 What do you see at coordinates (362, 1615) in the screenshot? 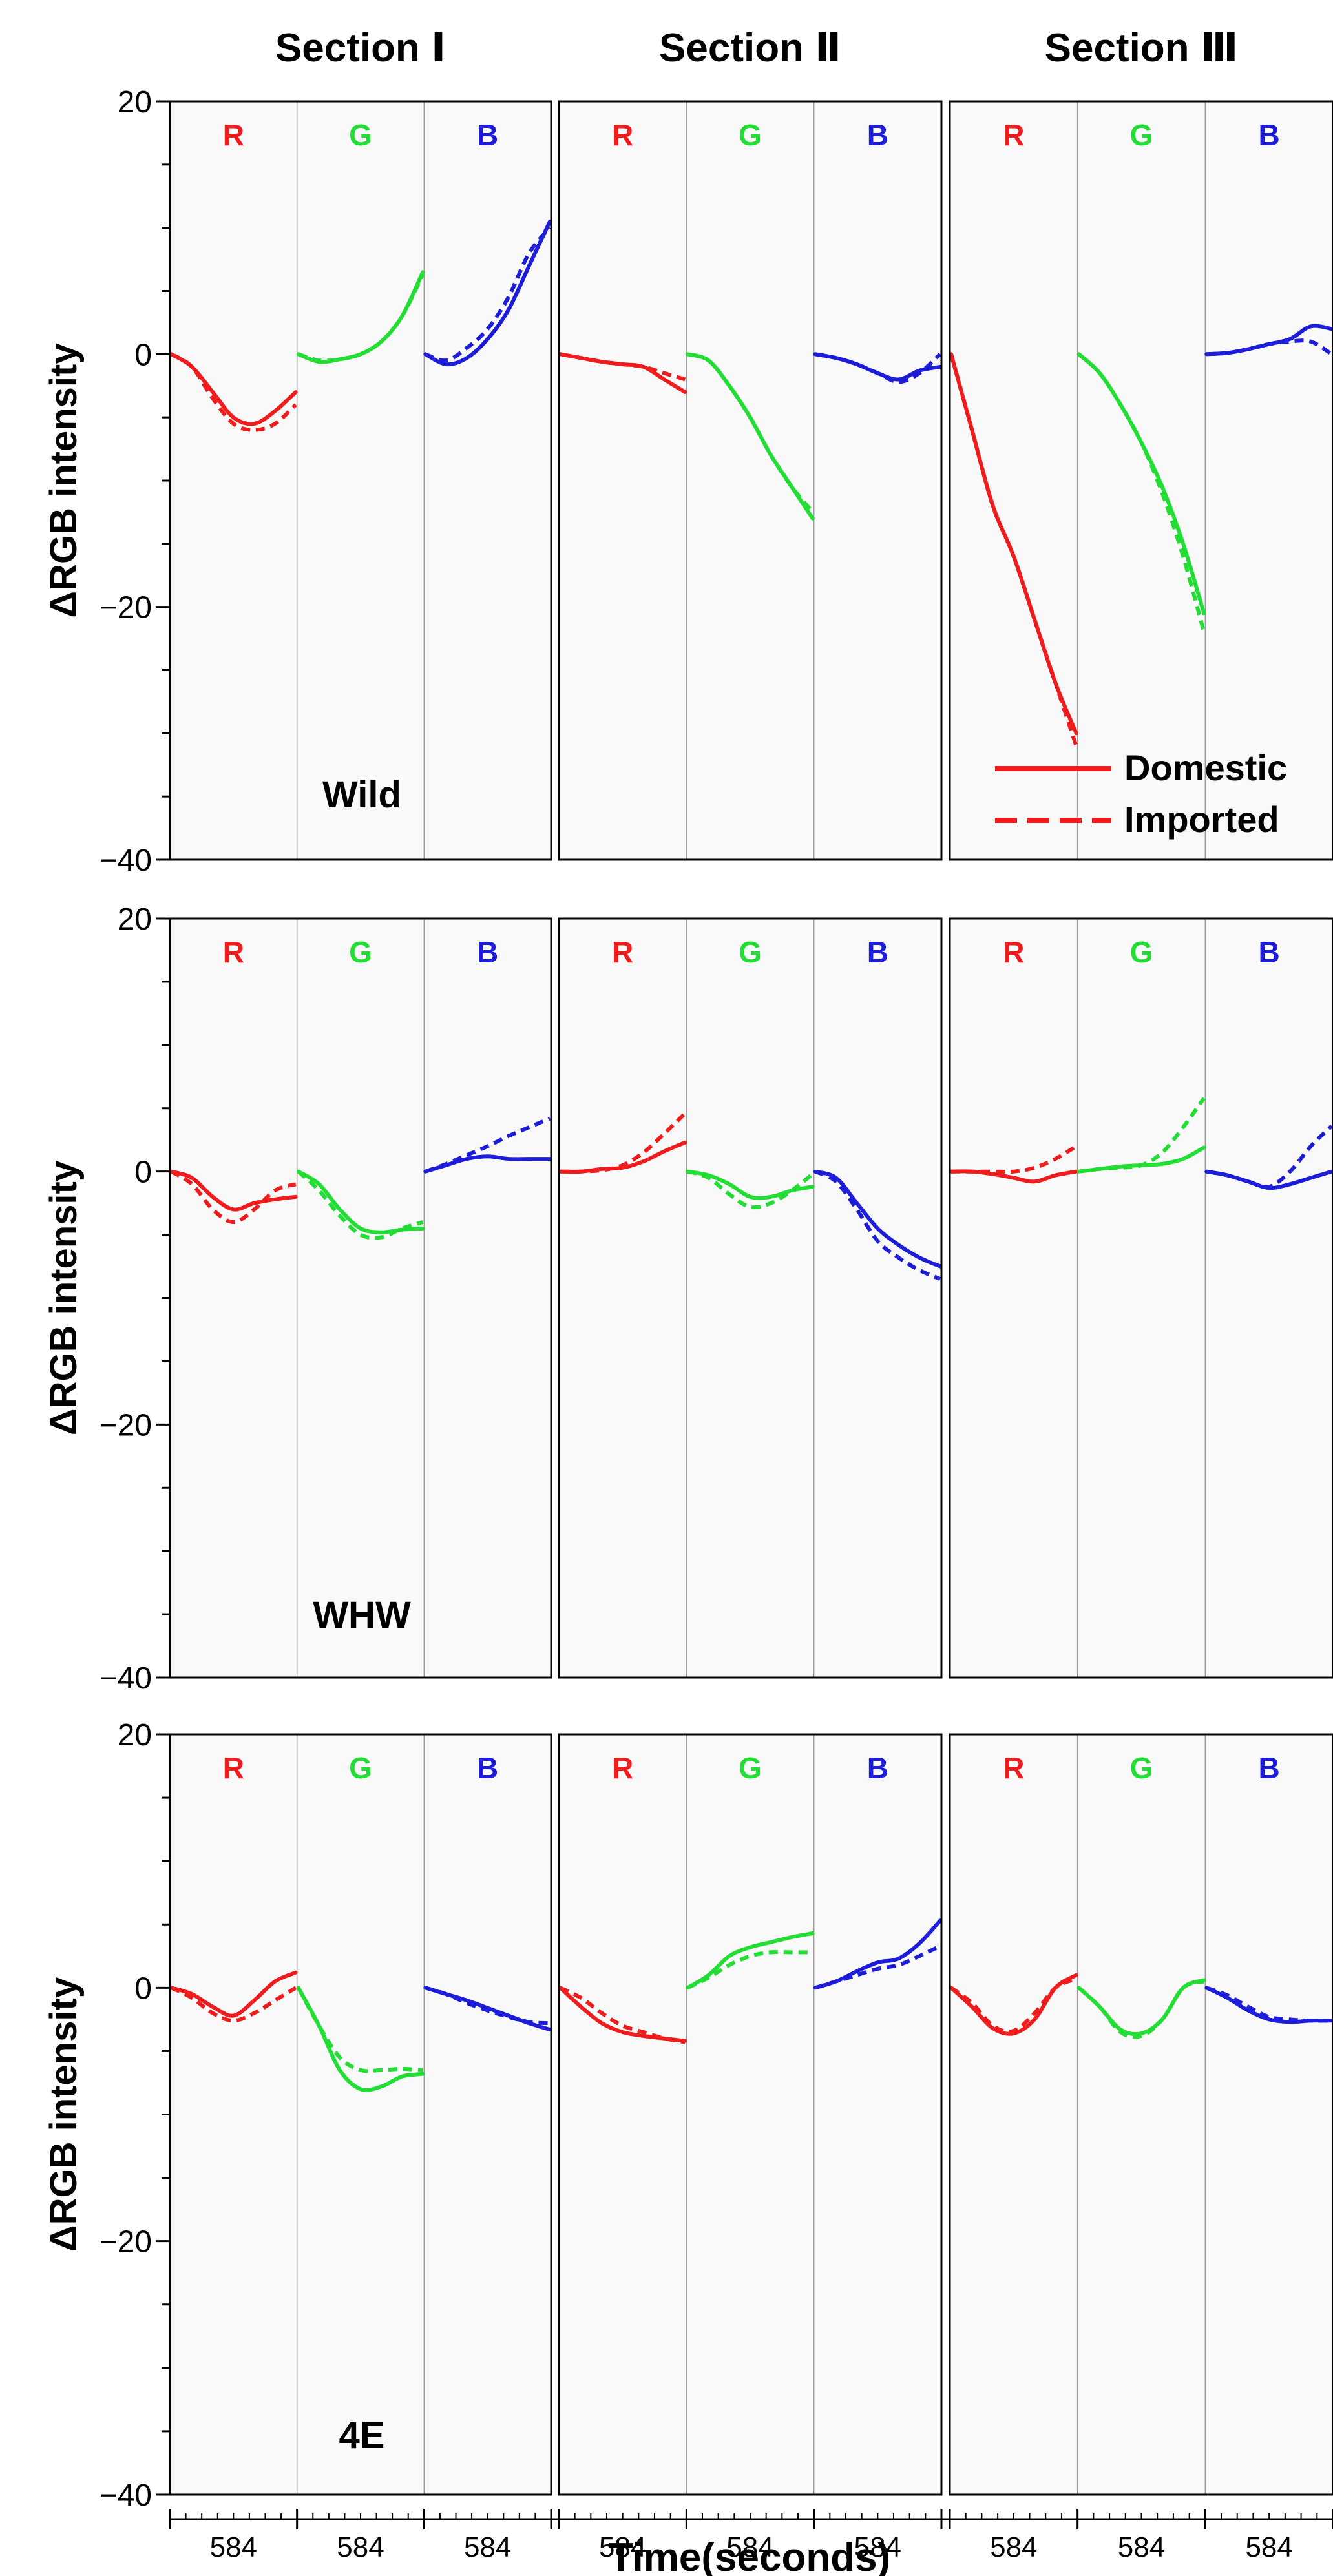
I see `row-label-whw: WHW` at bounding box center [362, 1615].